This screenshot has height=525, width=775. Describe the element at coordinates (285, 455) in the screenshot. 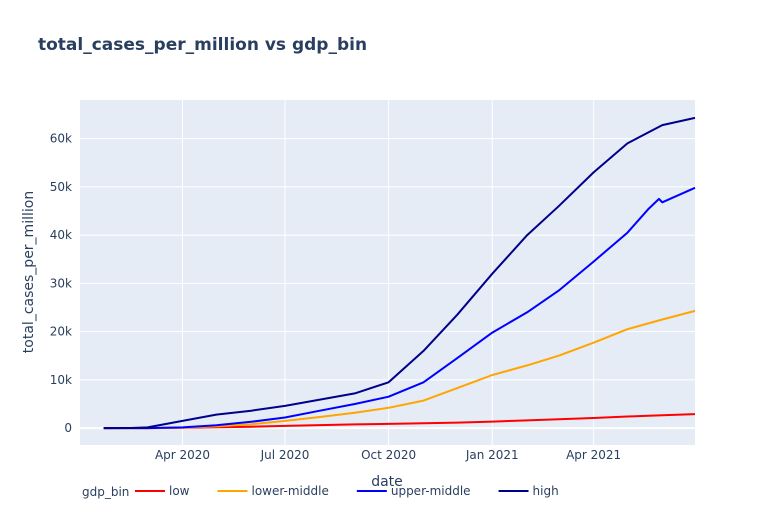

I see `x-tick-label: Jul 2020` at that location.